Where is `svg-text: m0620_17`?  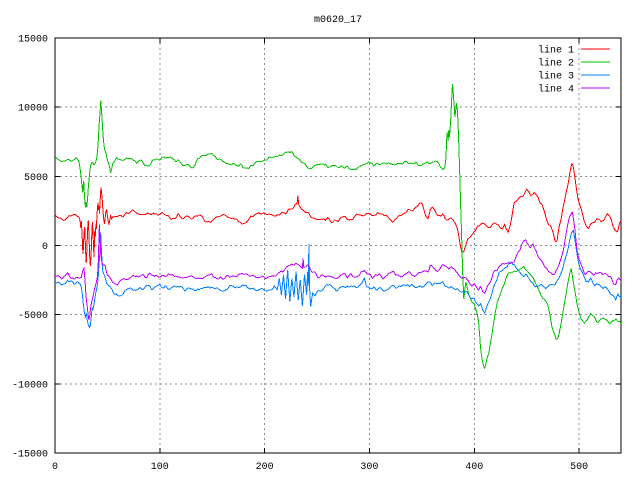
svg-text: m0620_17 is located at coordinates (338, 20).